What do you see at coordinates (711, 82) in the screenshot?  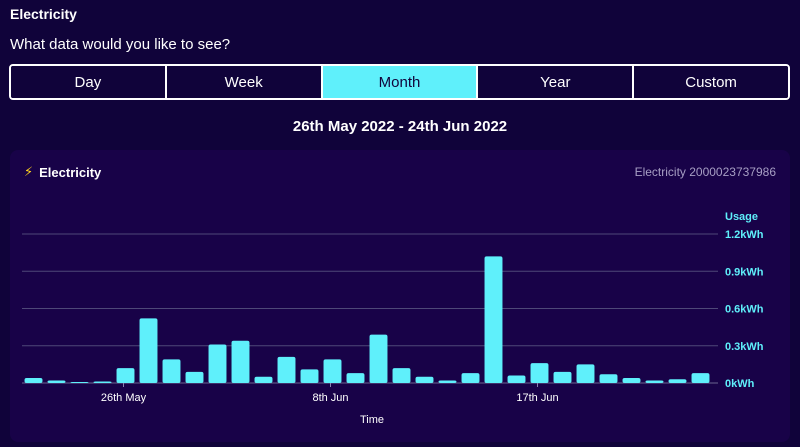 I see `tab-custom: Custom` at bounding box center [711, 82].